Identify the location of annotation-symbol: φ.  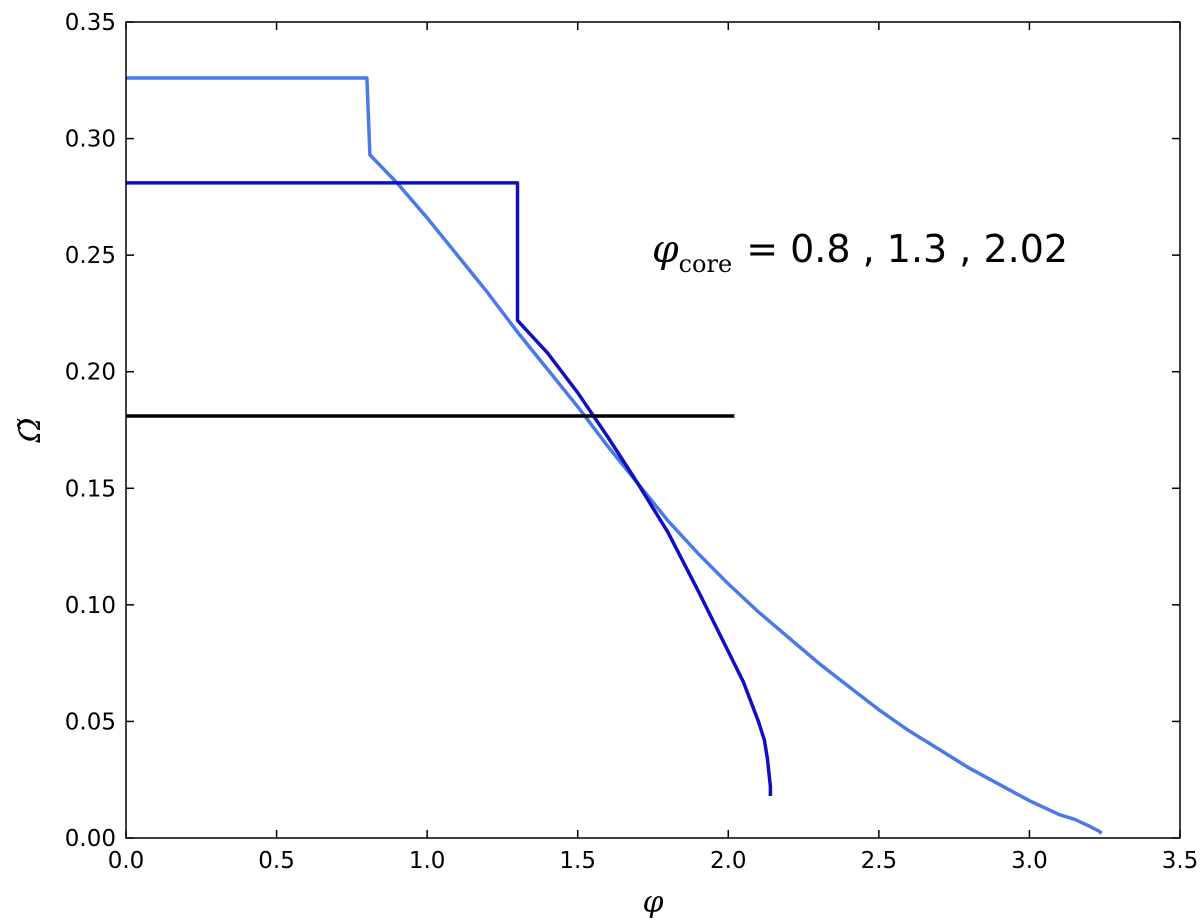
(665, 249).